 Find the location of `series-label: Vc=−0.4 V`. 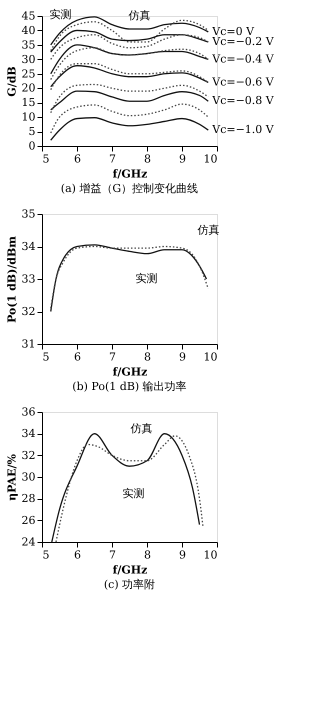

series-label: Vc=−0.4 V is located at coordinates (243, 59).